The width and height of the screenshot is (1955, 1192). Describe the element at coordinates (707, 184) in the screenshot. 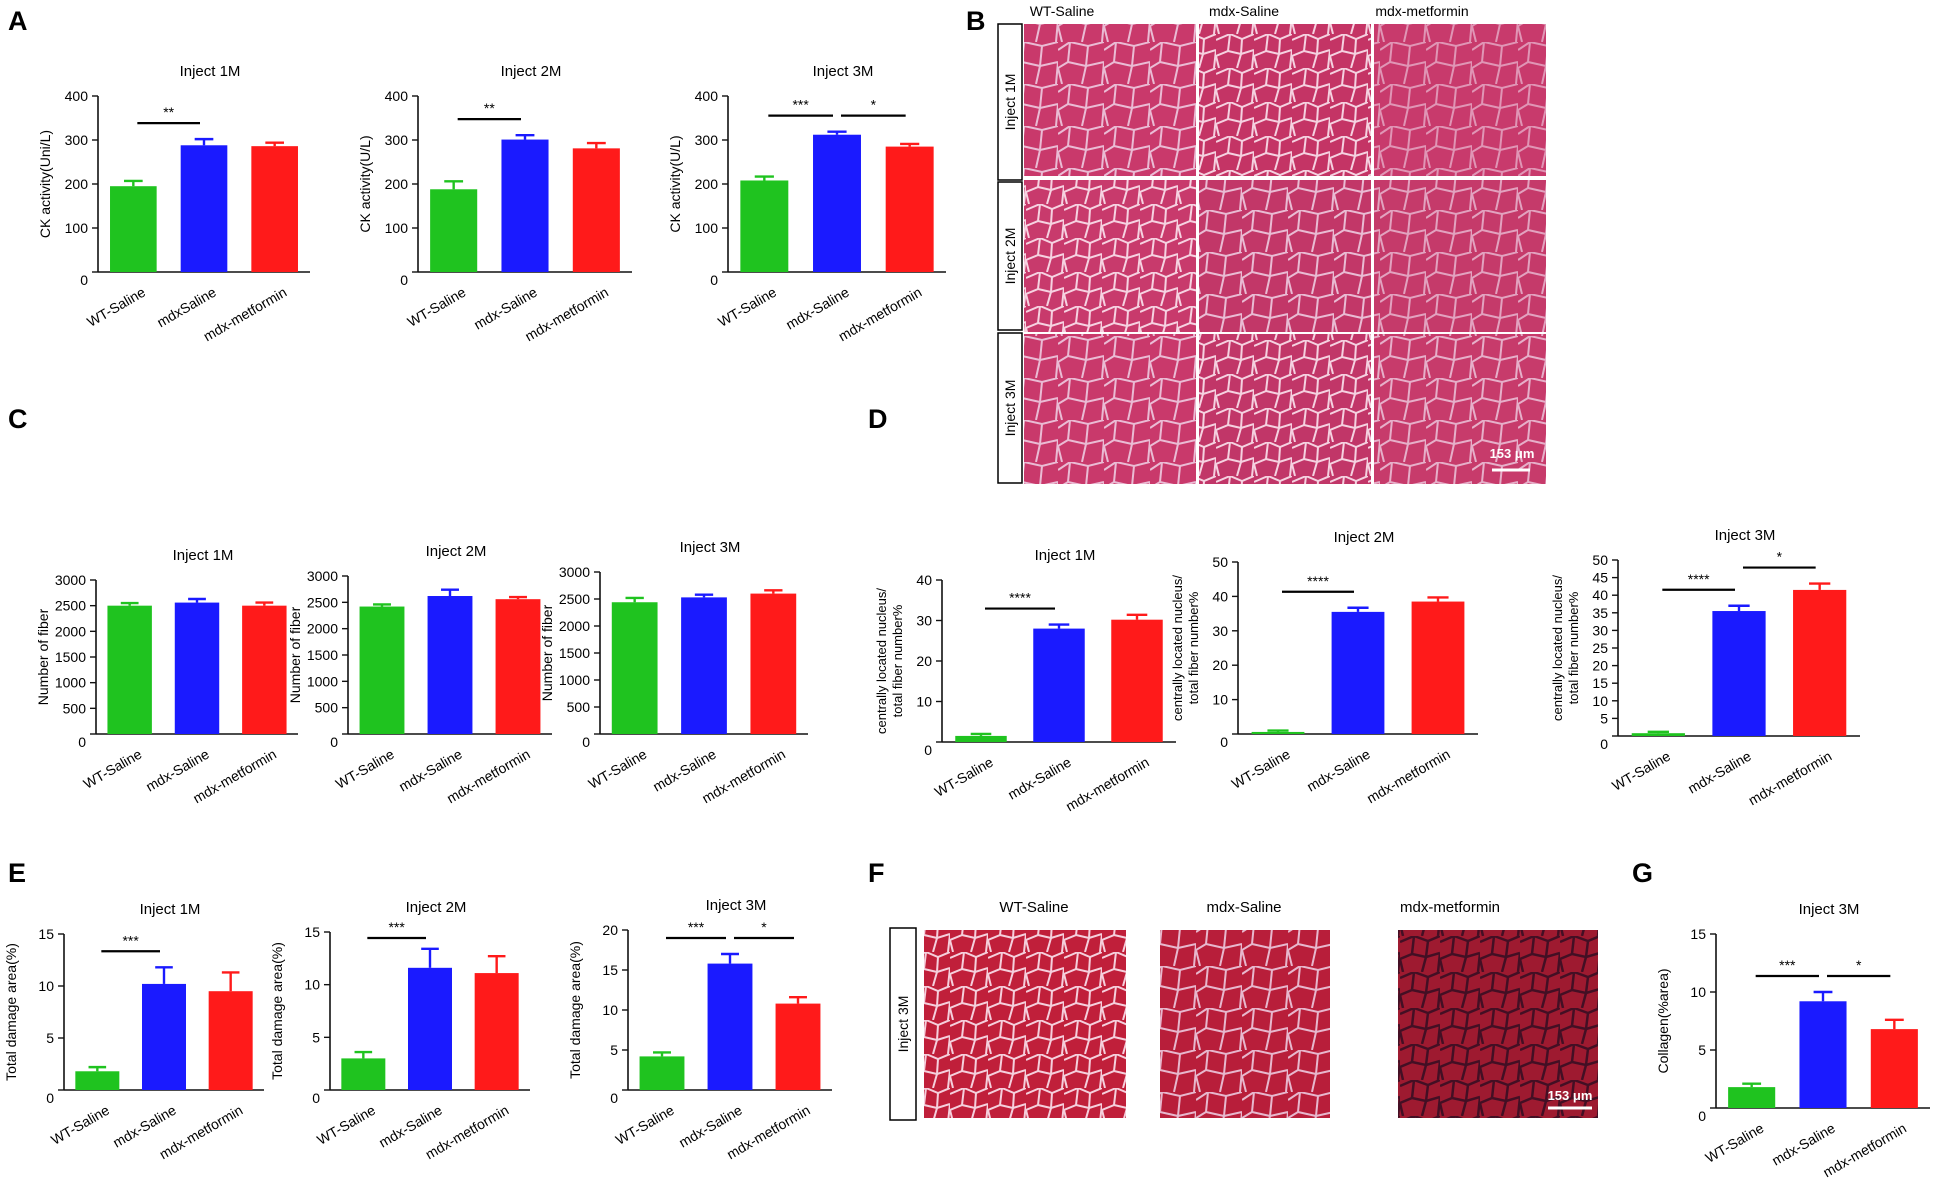

I see `y-tick-label: 200` at that location.